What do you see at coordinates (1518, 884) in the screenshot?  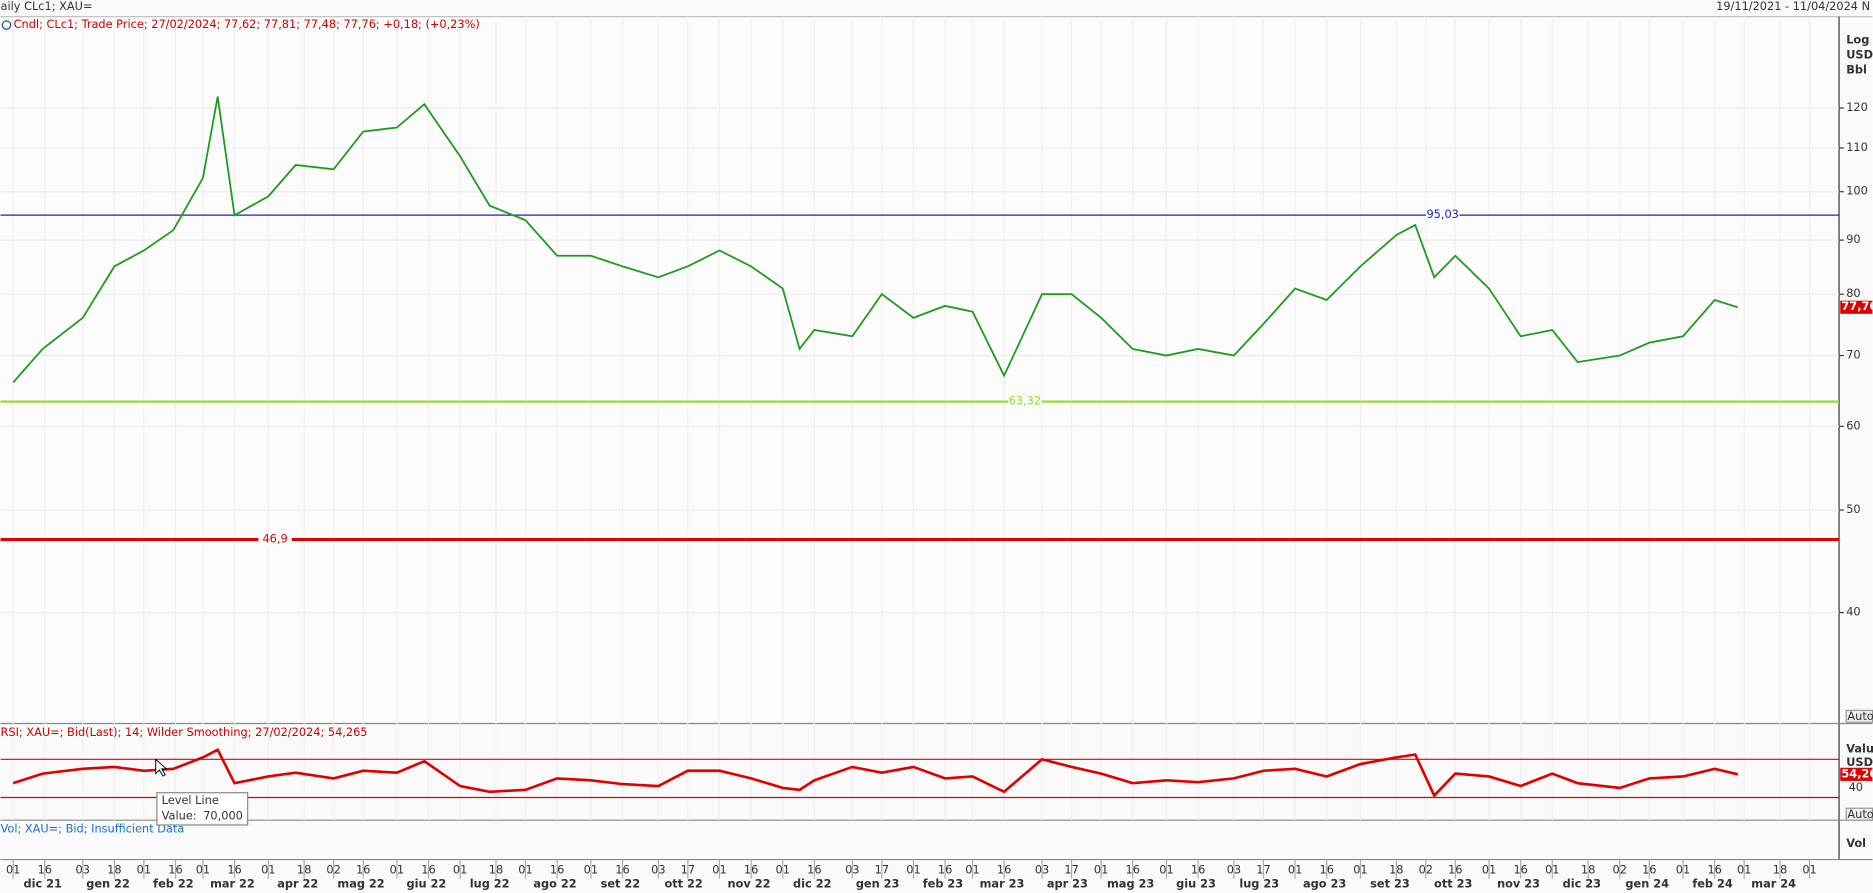 I see `x-month-label: nov 23` at bounding box center [1518, 884].